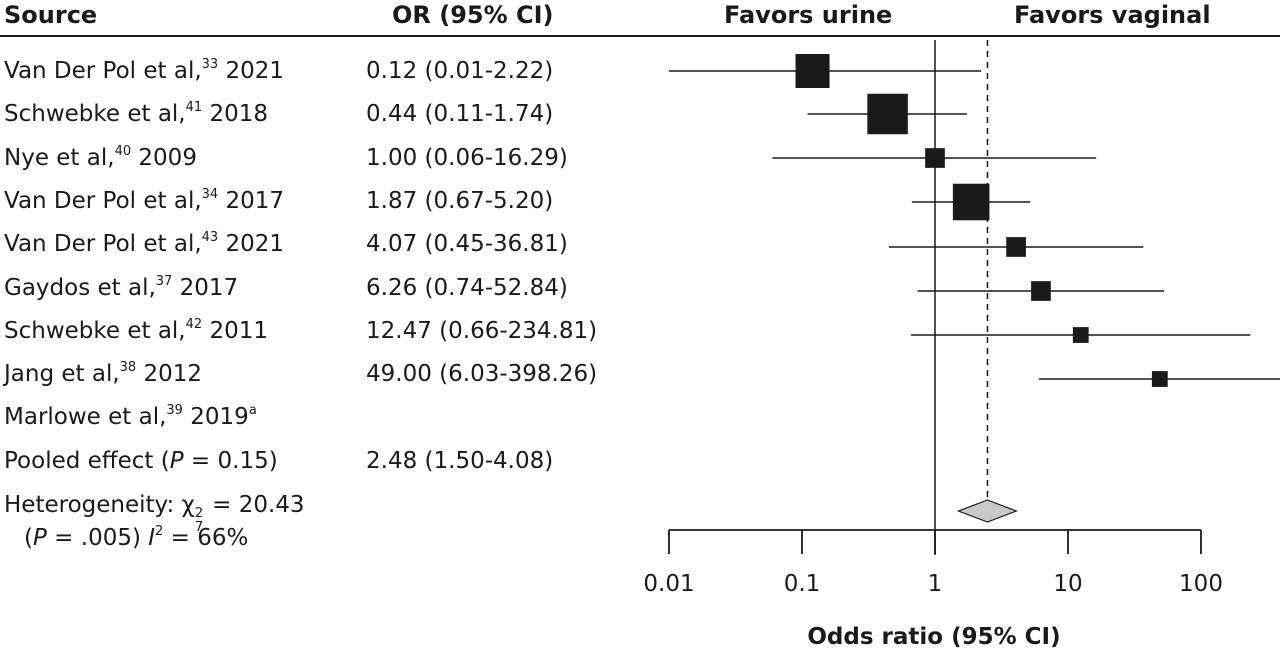 This screenshot has height=652, width=1280. What do you see at coordinates (935, 584) in the screenshot?
I see `x-tick-label: 1` at bounding box center [935, 584].